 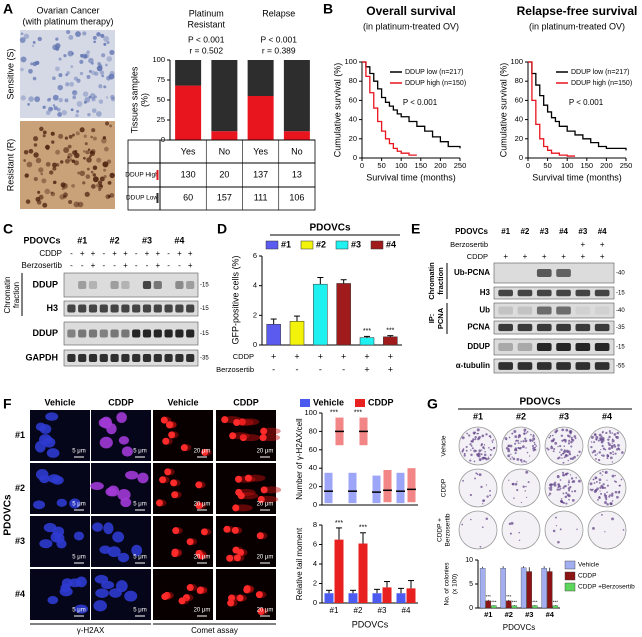 What do you see at coordinates (471, 231) in the screenshot?
I see `label: PDOVCs` at bounding box center [471, 231].